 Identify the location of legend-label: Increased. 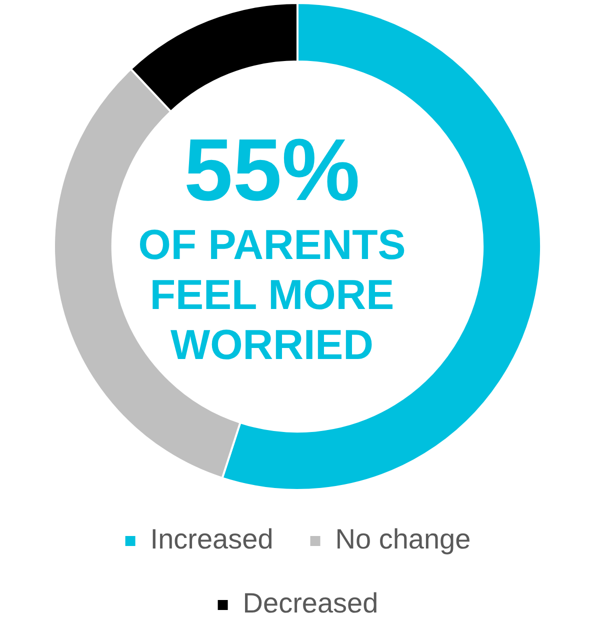
(212, 539).